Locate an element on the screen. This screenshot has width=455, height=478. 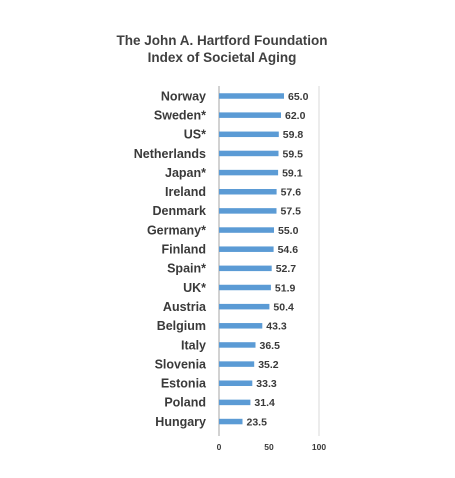
data-label: 54.6 is located at coordinates (288, 250).